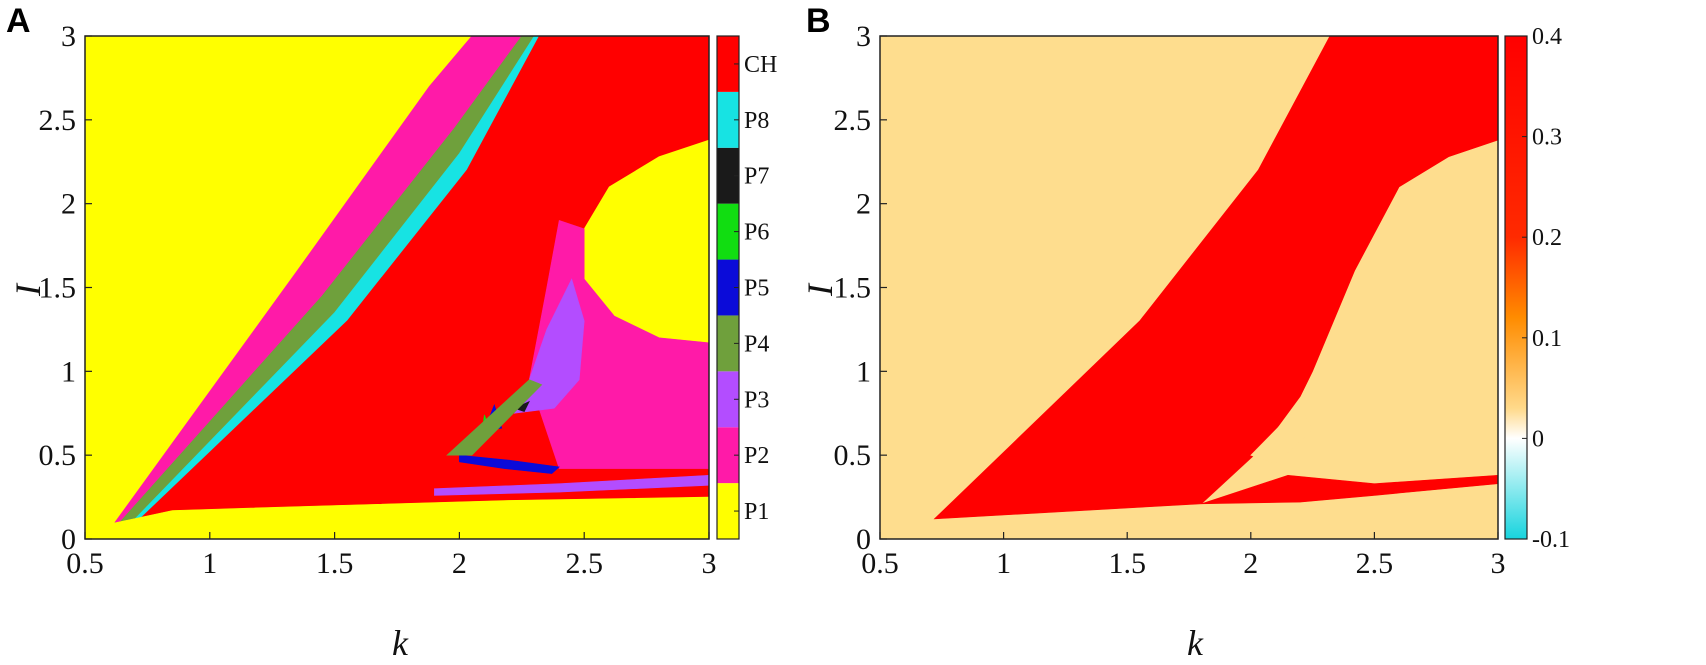  What do you see at coordinates (756, 512) in the screenshot?
I see `colorbar-label-p1: P1` at bounding box center [756, 512].